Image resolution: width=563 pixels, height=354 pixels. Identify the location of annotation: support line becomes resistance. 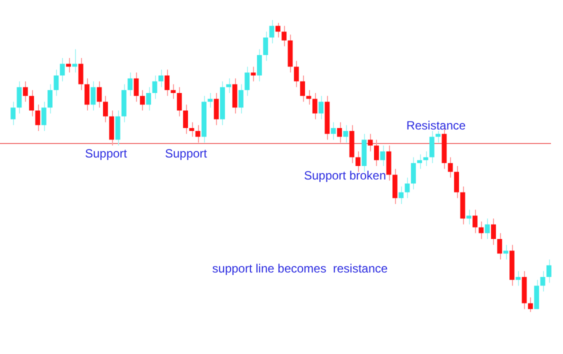
(300, 268).